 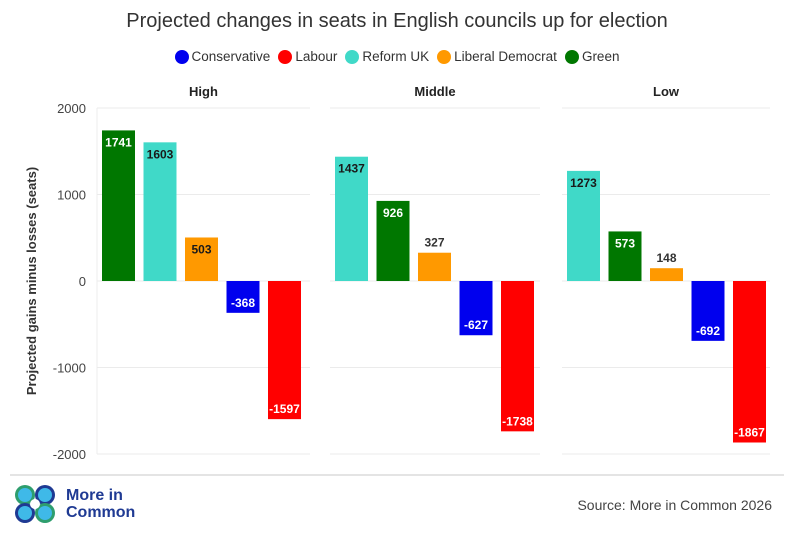 What do you see at coordinates (393, 213) in the screenshot?
I see `bar-label-green: 926` at bounding box center [393, 213].